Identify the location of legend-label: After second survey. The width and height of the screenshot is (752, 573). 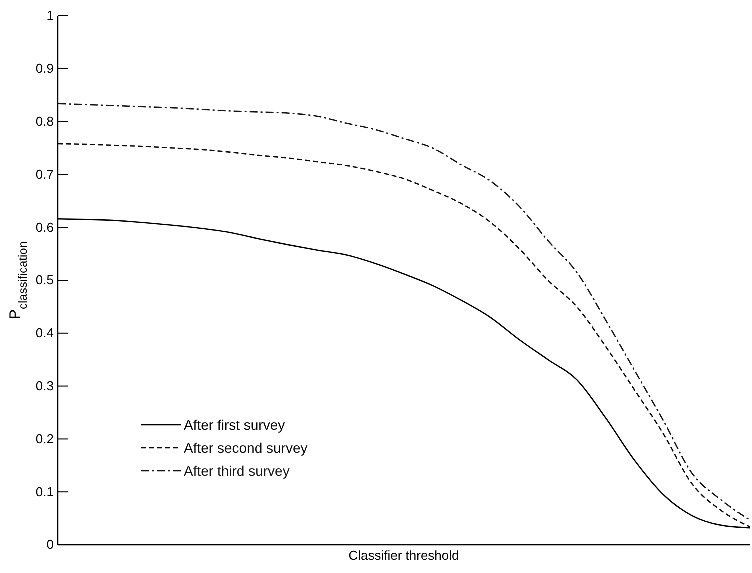
(246, 448).